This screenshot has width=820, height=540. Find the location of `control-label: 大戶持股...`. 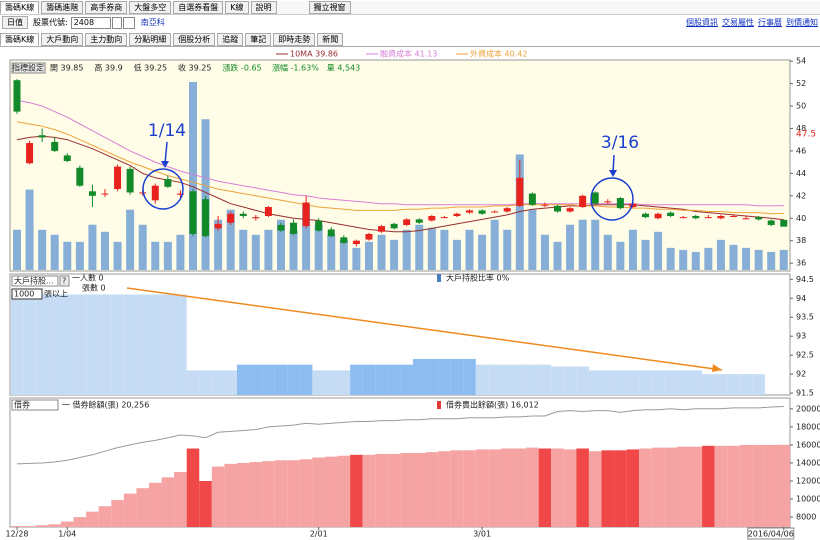

control-label: 大戶持股... is located at coordinates (34, 281).